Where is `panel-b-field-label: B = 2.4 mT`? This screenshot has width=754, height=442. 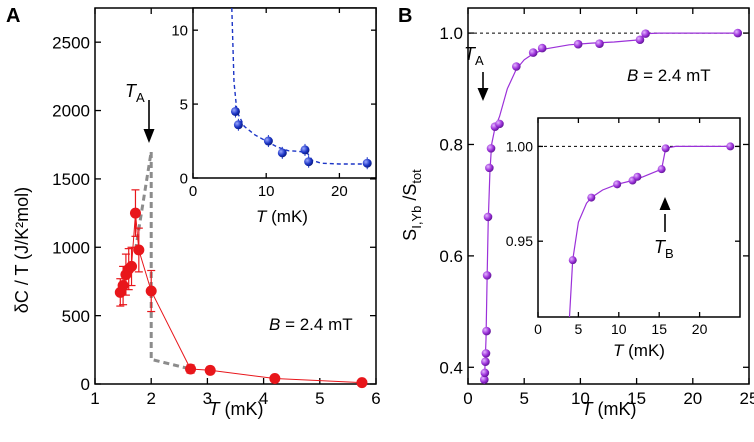
panel-b-field-label: B = 2.4 mT is located at coordinates (669, 75).